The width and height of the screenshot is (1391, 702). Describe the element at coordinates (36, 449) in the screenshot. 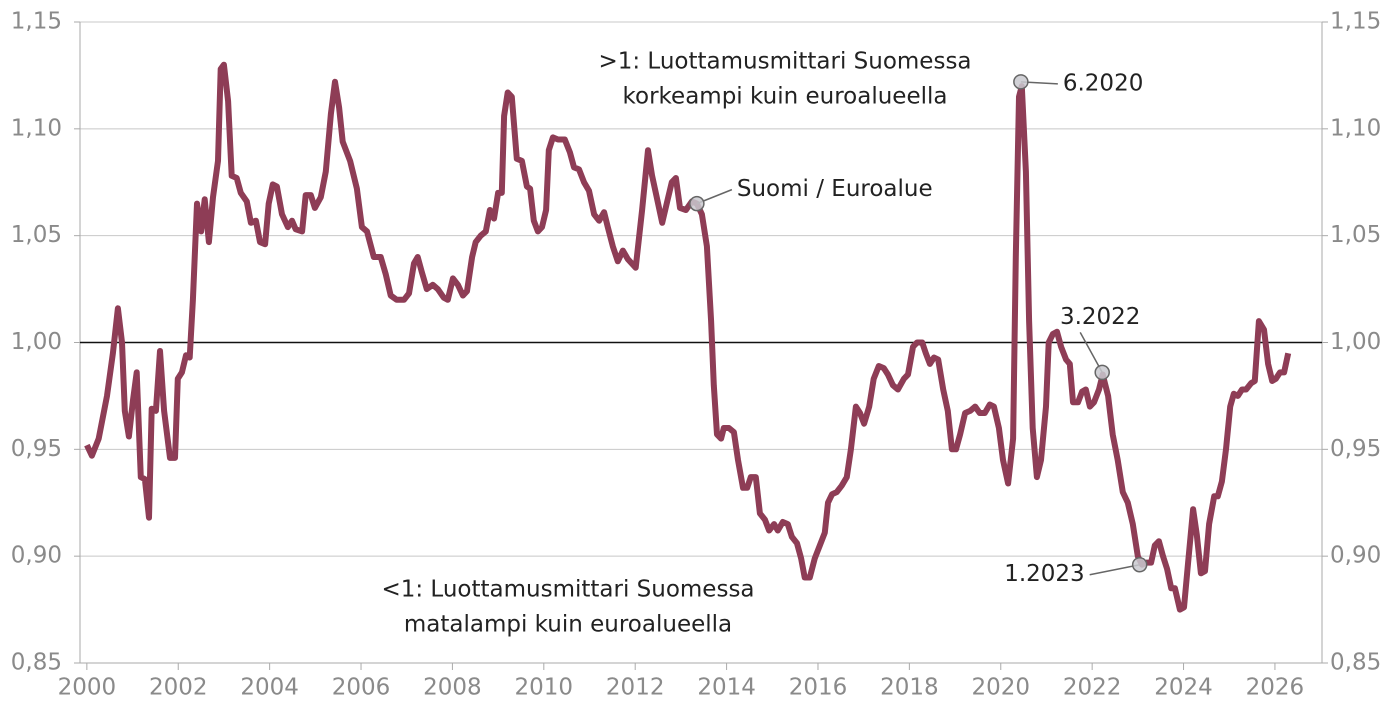

I see `y-tick-label: 0,95` at that location.